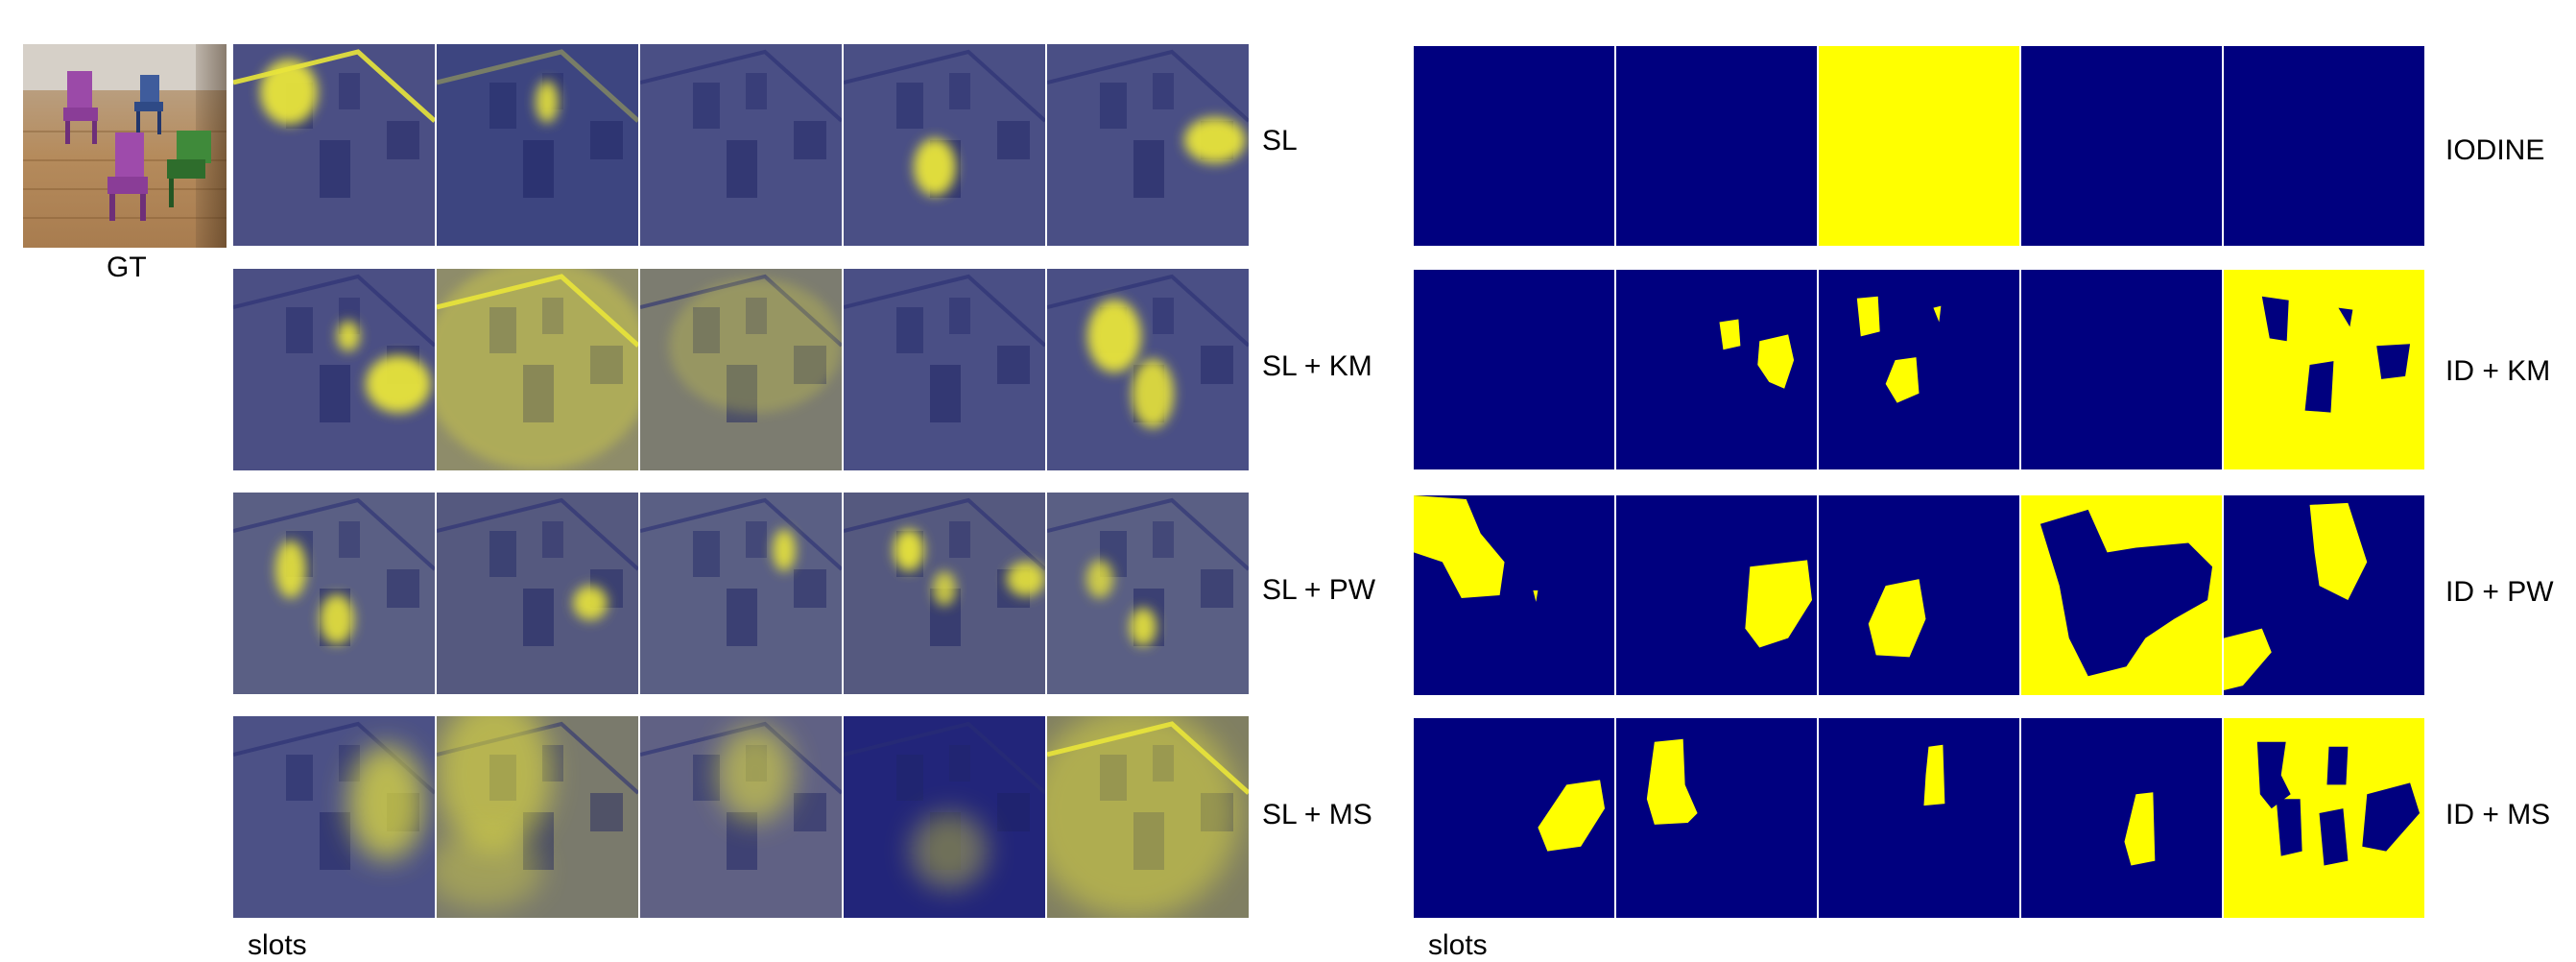 The height and width of the screenshot is (962, 2576). What do you see at coordinates (1148, 817) in the screenshot?
I see `left-mask-r4-slot5` at bounding box center [1148, 817].